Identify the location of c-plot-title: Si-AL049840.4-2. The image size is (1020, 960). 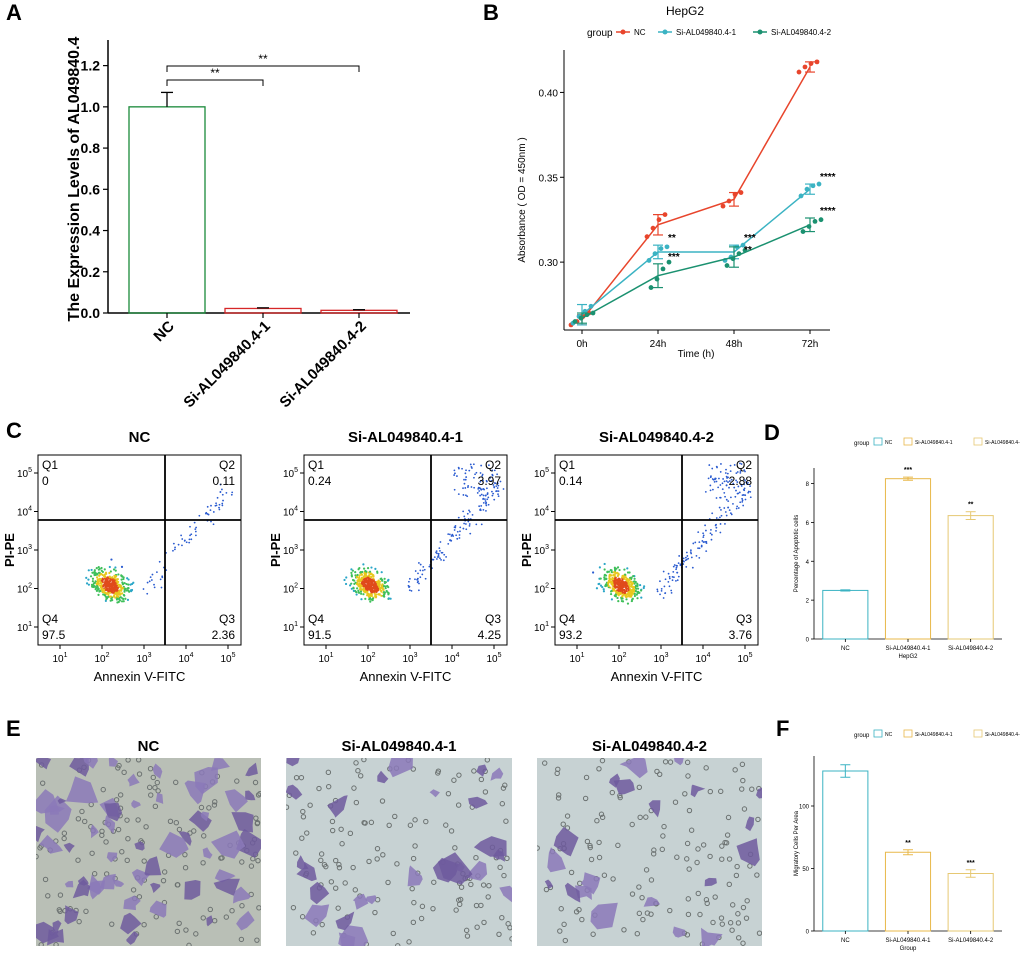
(656, 437).